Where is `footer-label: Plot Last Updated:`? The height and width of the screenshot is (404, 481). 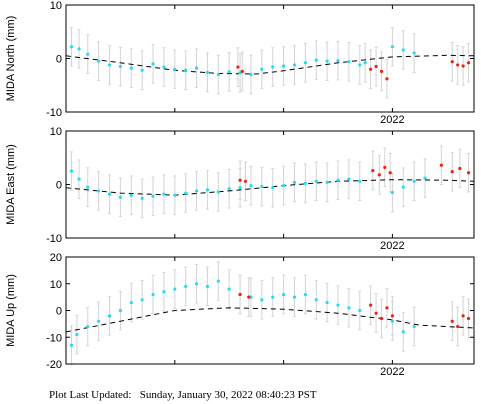
footer-label: Plot Last Updated: is located at coordinates (90, 395).